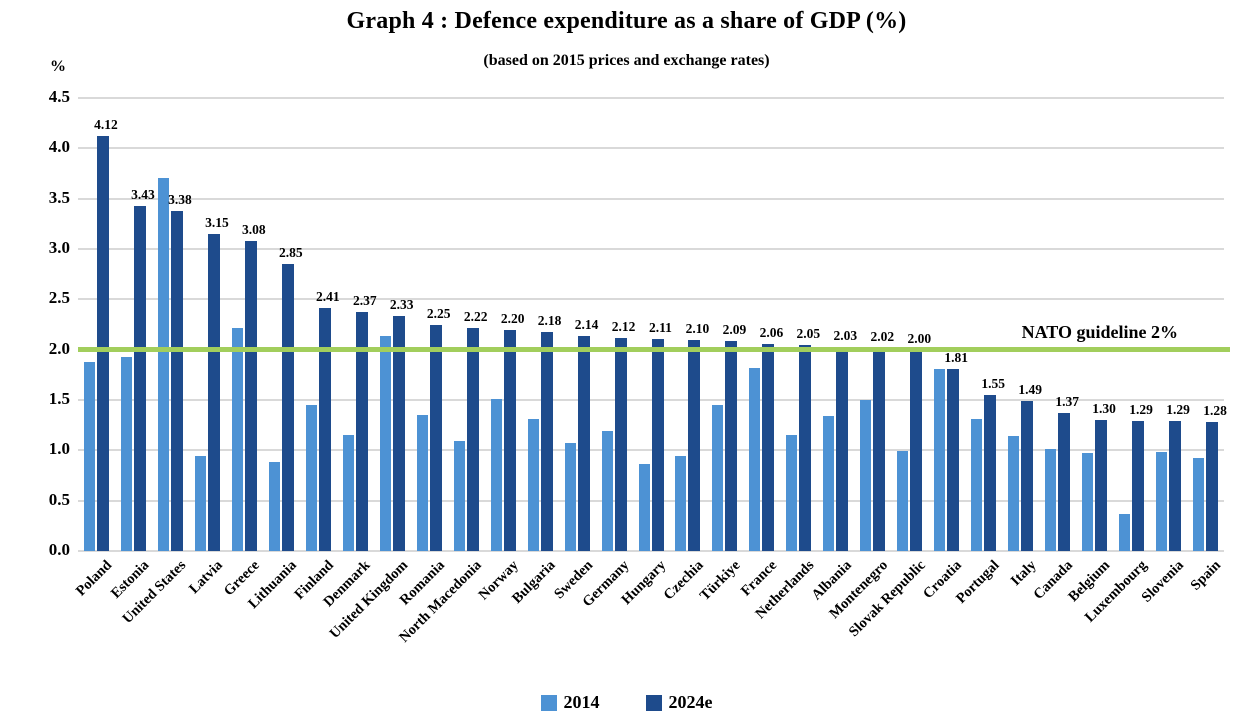  Describe the element at coordinates (842, 448) in the screenshot. I see `bar-2024e-albania` at that location.